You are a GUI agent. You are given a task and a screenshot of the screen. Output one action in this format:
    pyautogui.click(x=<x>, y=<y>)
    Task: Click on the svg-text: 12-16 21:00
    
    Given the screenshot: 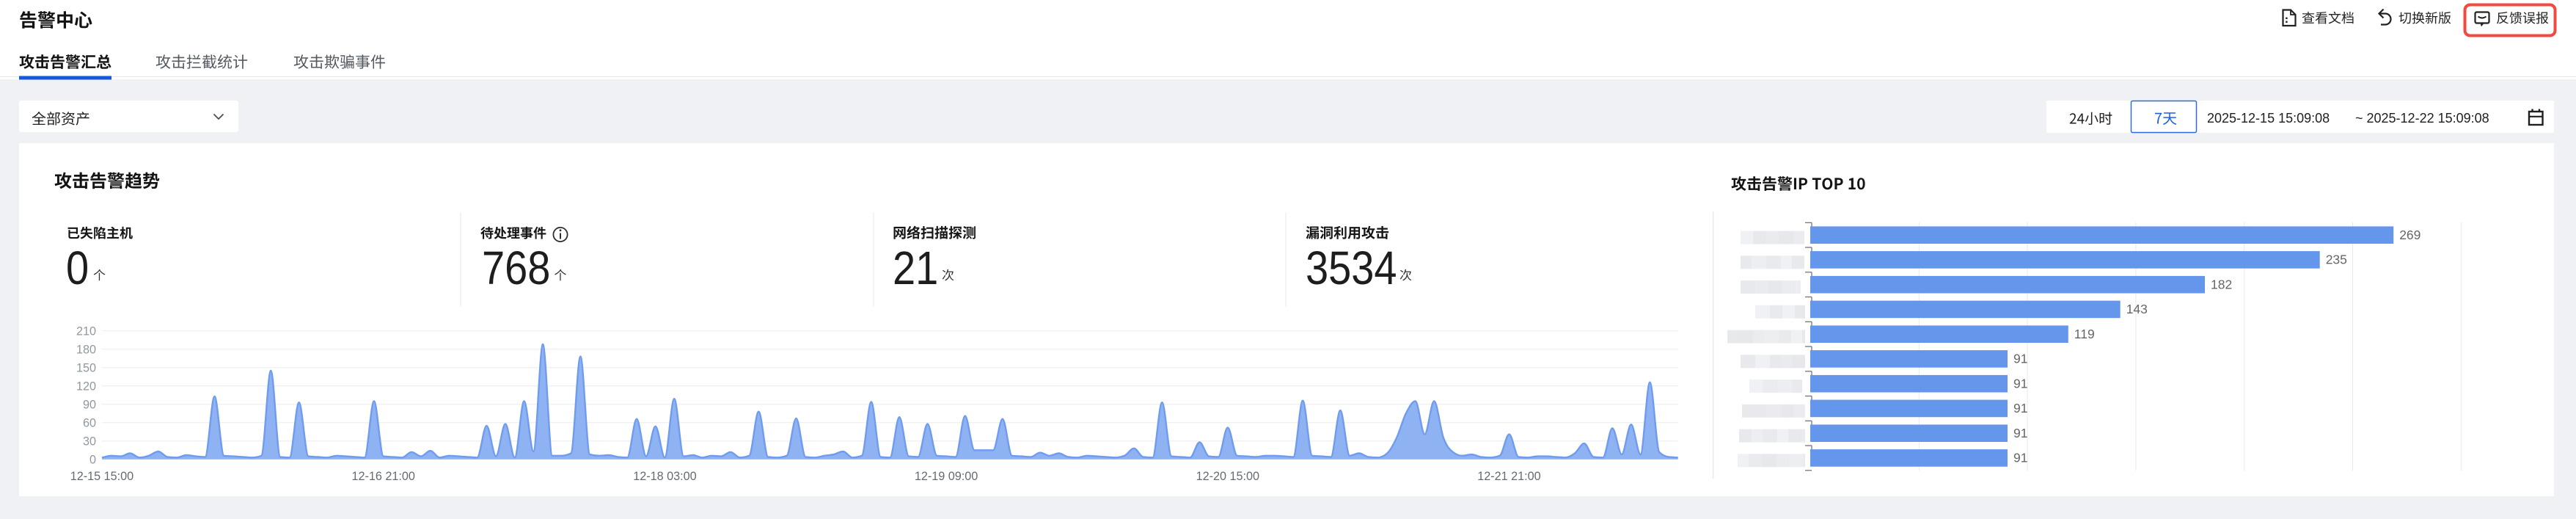 What is the action you would take?
    pyautogui.click(x=382, y=476)
    